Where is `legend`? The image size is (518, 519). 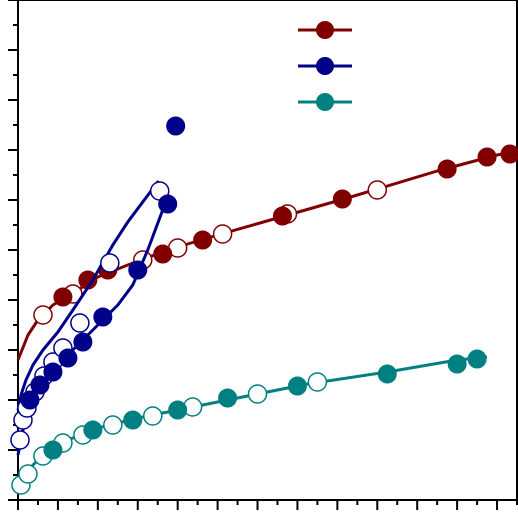 legend is located at coordinates (325, 66).